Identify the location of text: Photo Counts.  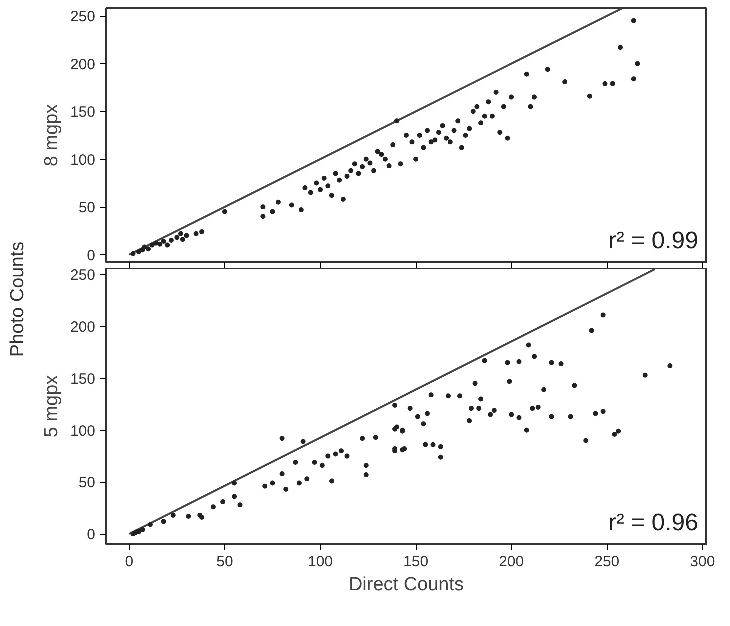
(18, 300).